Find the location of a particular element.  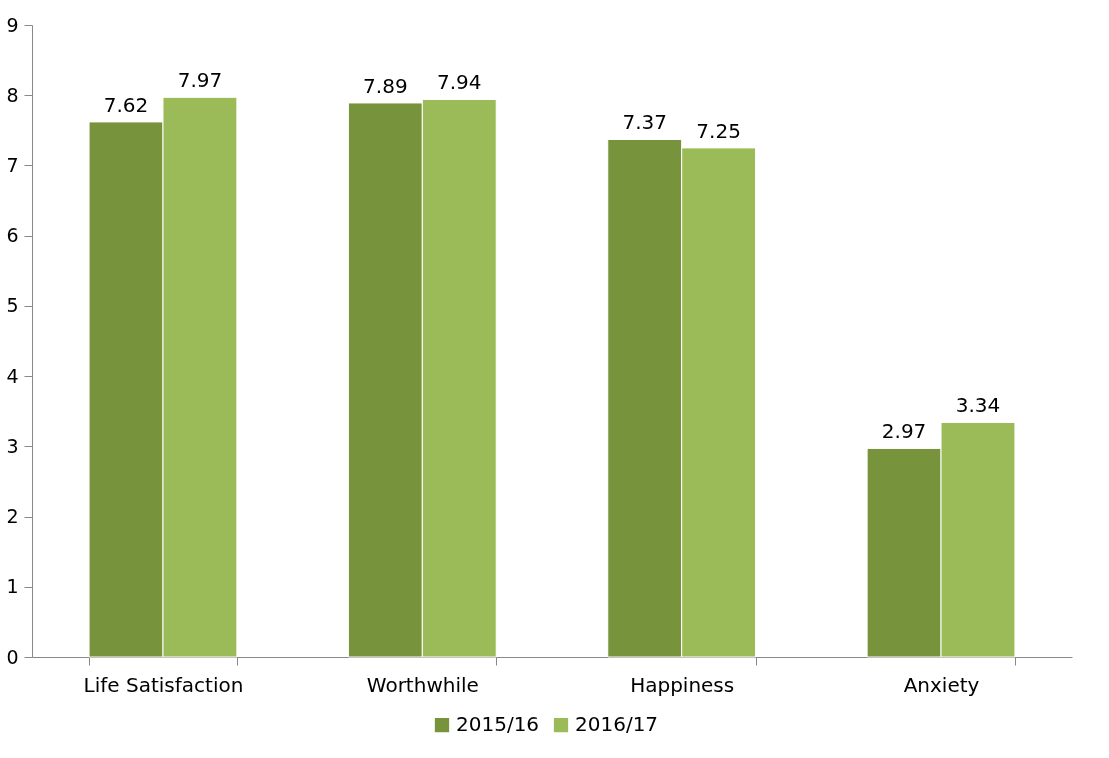

y-tick-label: 4 is located at coordinates (12, 375).